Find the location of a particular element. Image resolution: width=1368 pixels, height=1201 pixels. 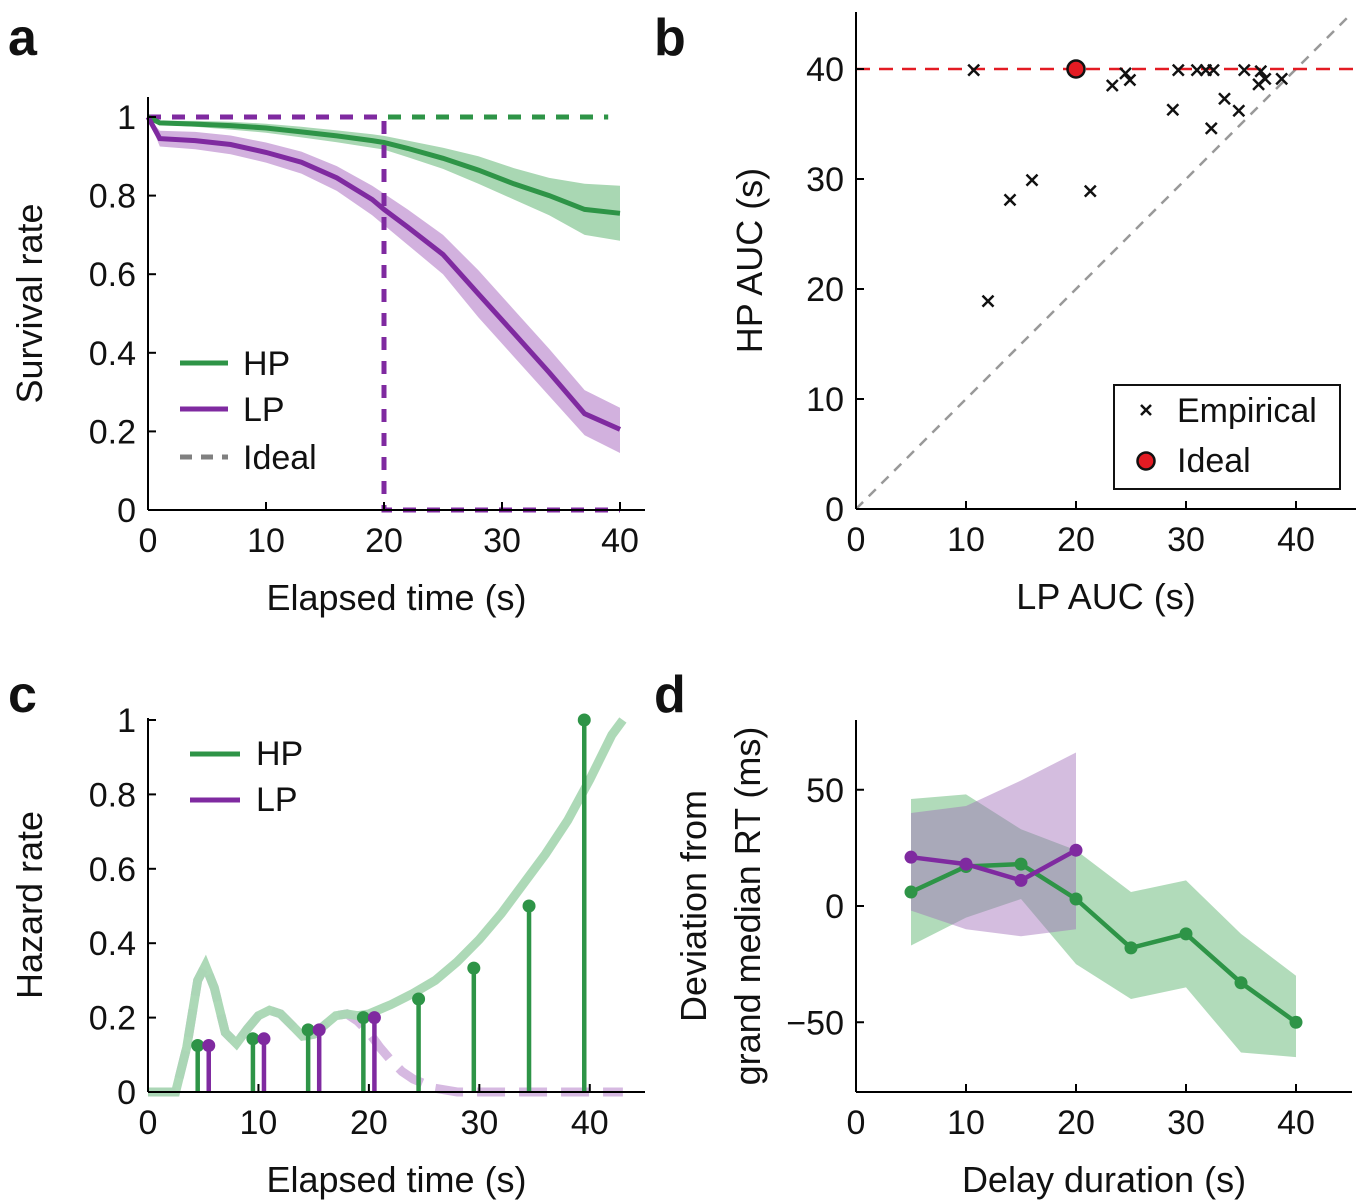

legend: HP LP Ideal is located at coordinates (248, 411).